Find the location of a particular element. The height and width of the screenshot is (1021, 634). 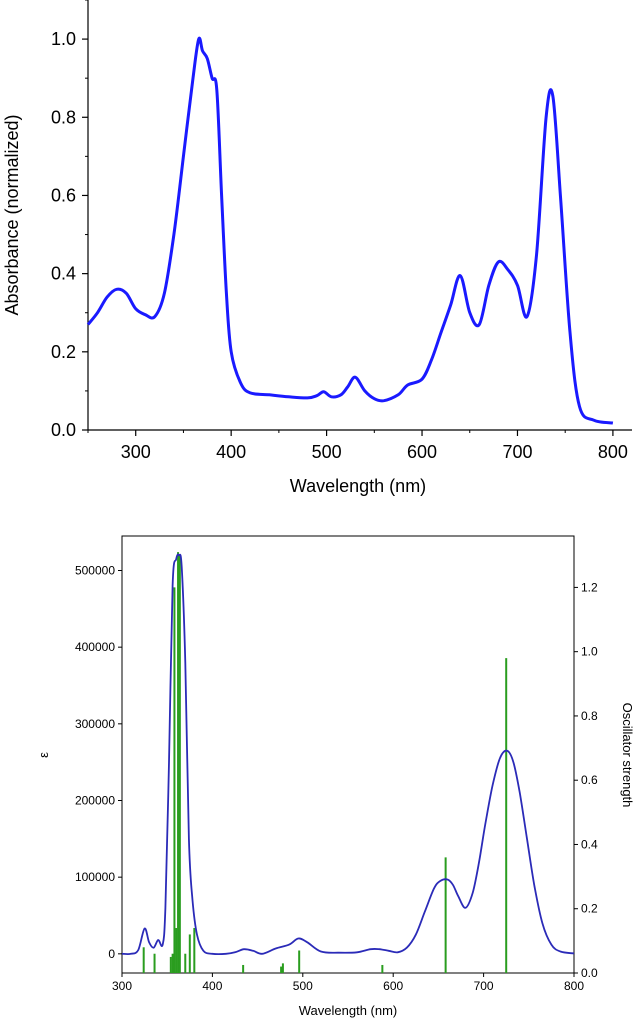

y-tick-label: 0.4 is located at coordinates (63, 274).